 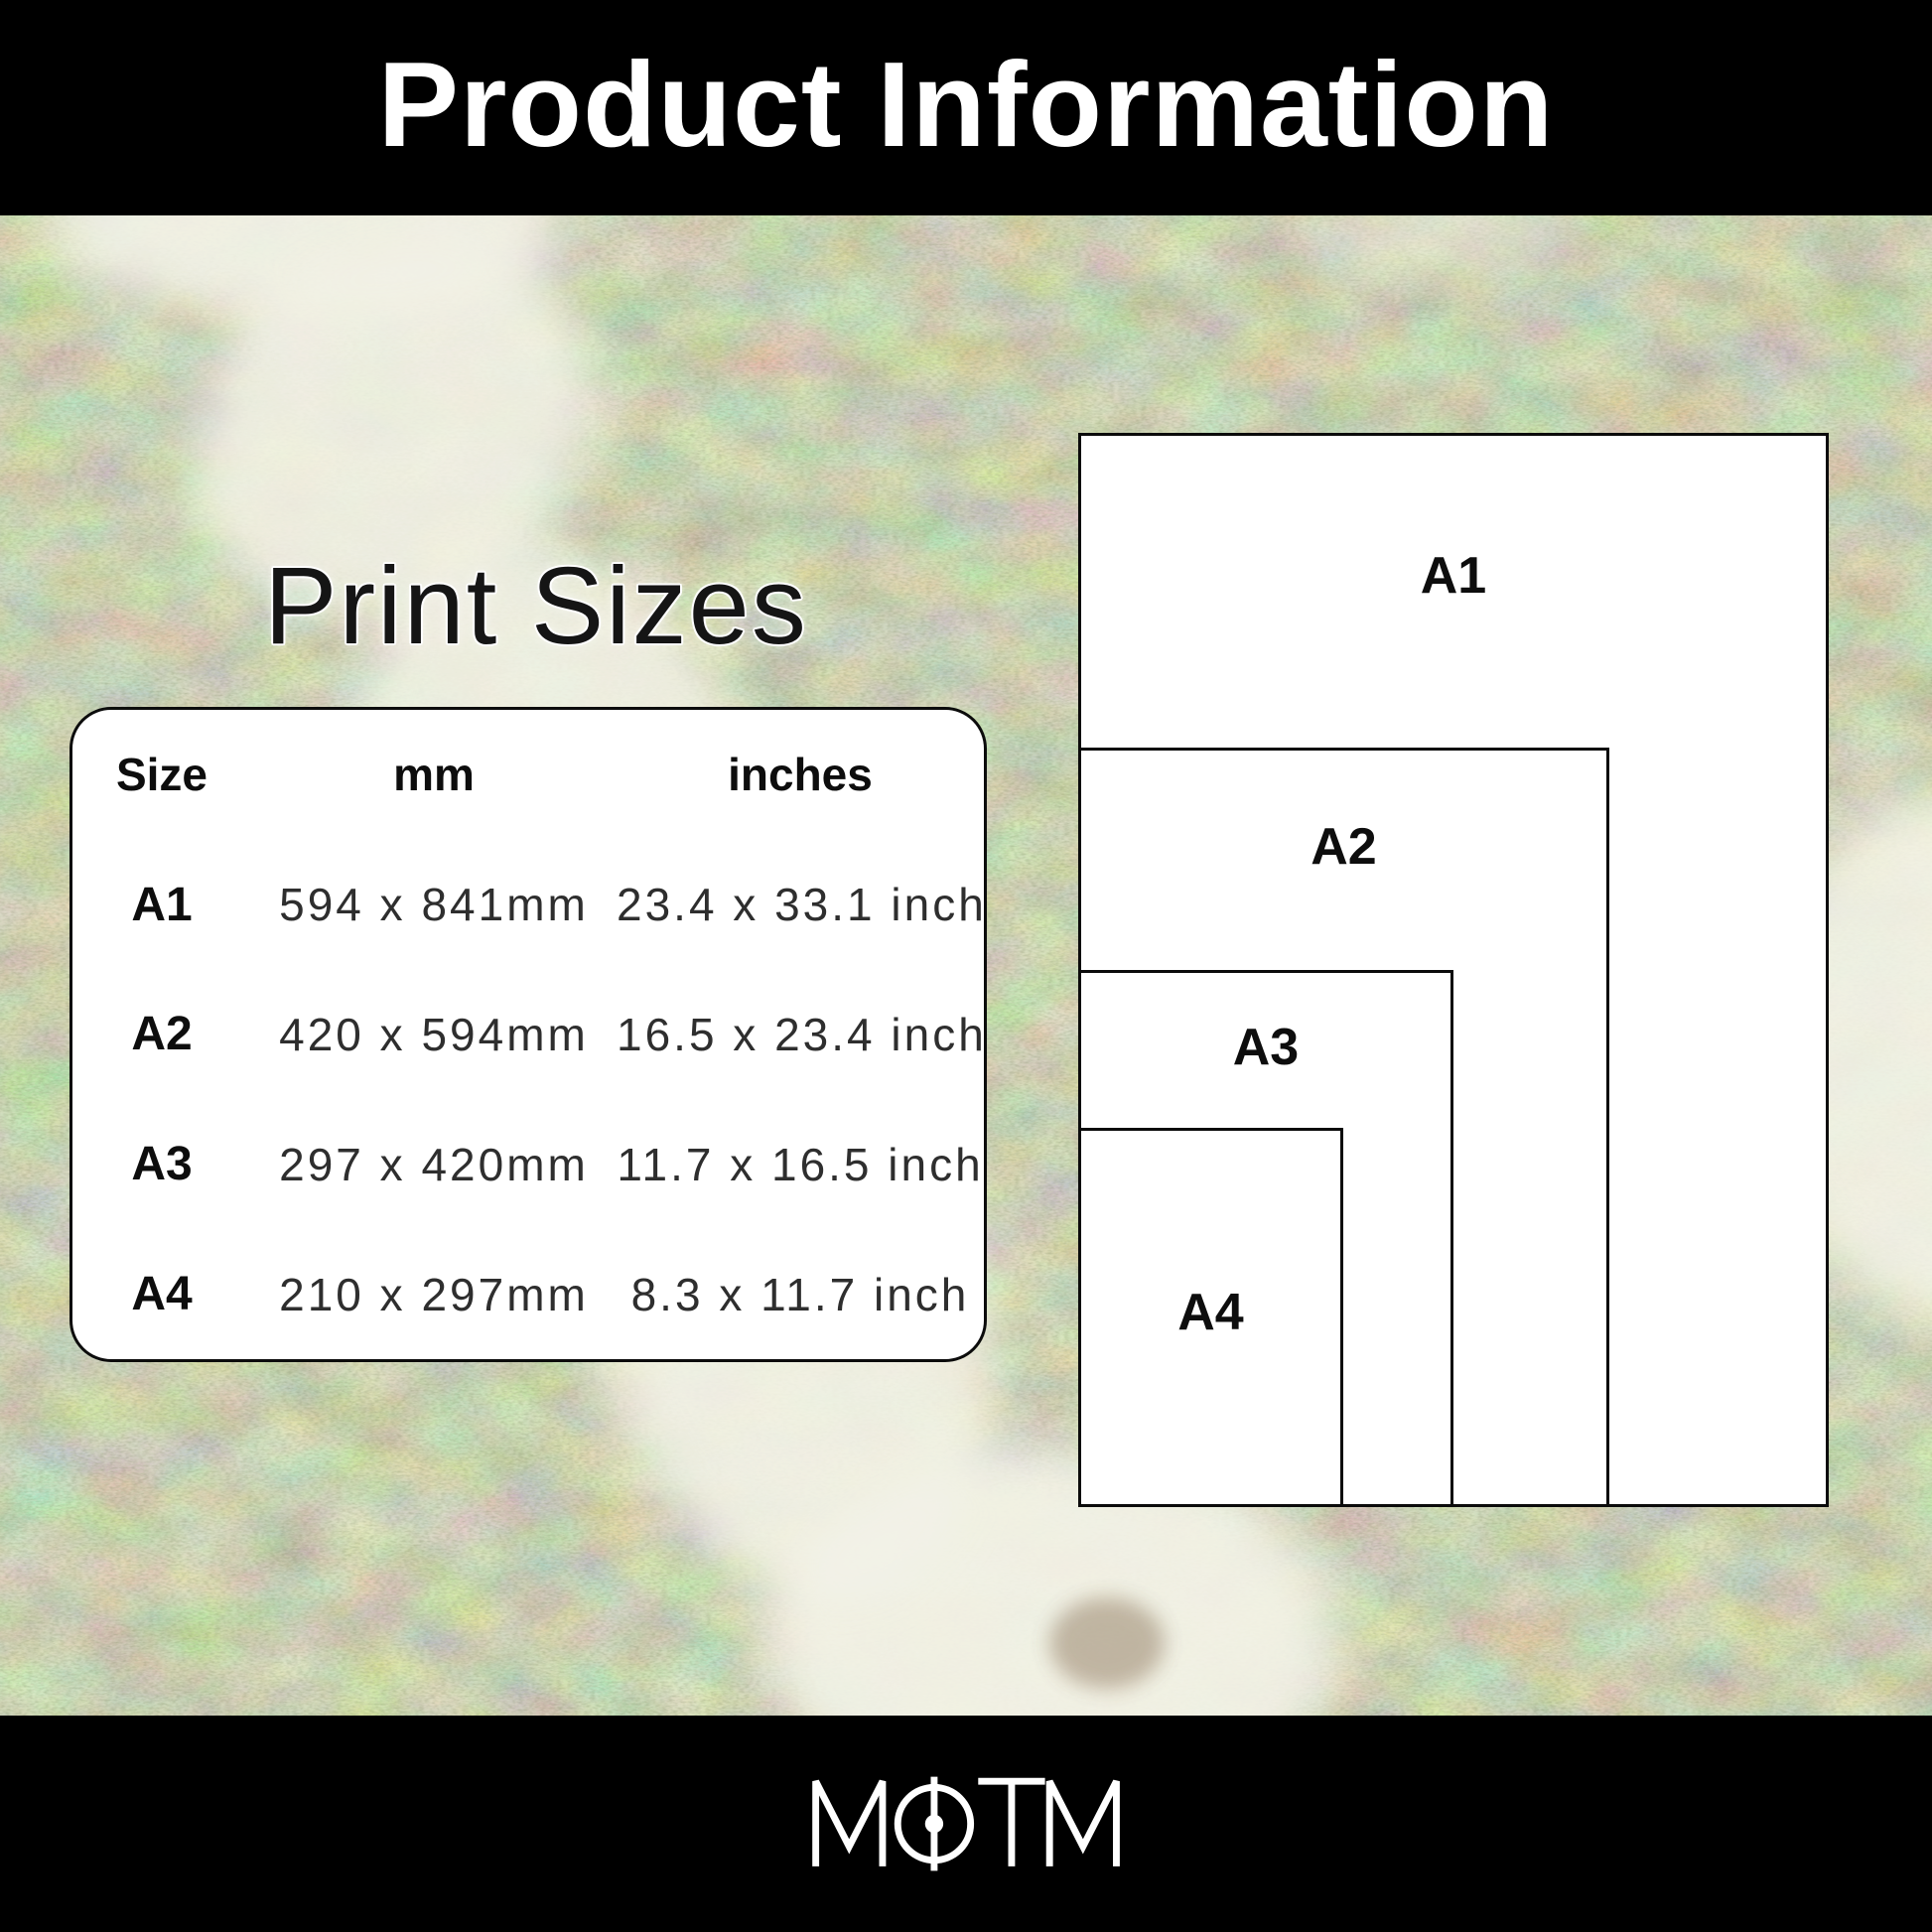 What do you see at coordinates (162, 1034) in the screenshot?
I see `size-cell: A2` at bounding box center [162, 1034].